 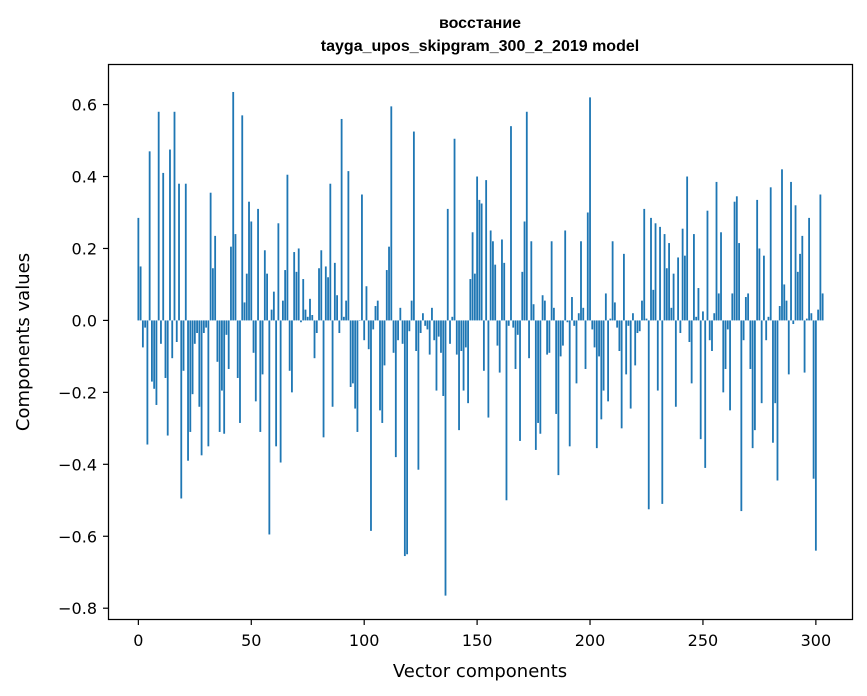 What do you see at coordinates (480, 23) in the screenshot?
I see `chart-title: восстание` at bounding box center [480, 23].